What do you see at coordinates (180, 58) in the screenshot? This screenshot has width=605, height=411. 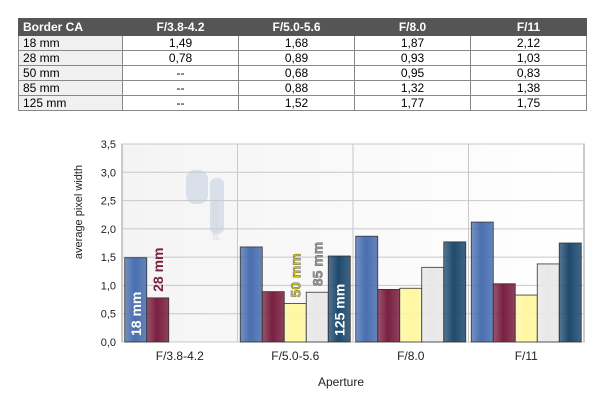 I see `table-cell: 0,78` at bounding box center [180, 58].